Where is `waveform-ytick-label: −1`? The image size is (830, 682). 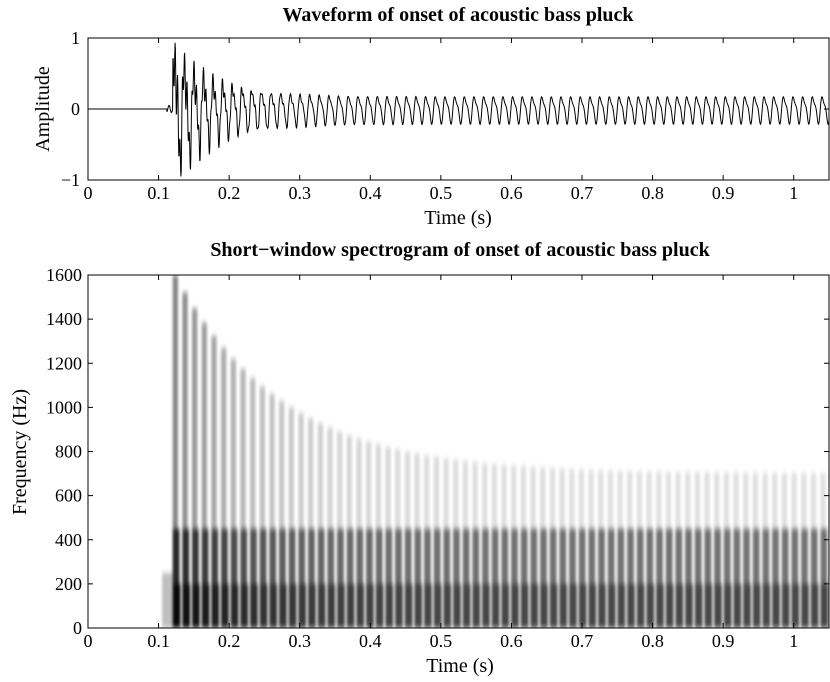 waveform-ytick-label: −1 is located at coordinates (70, 180).